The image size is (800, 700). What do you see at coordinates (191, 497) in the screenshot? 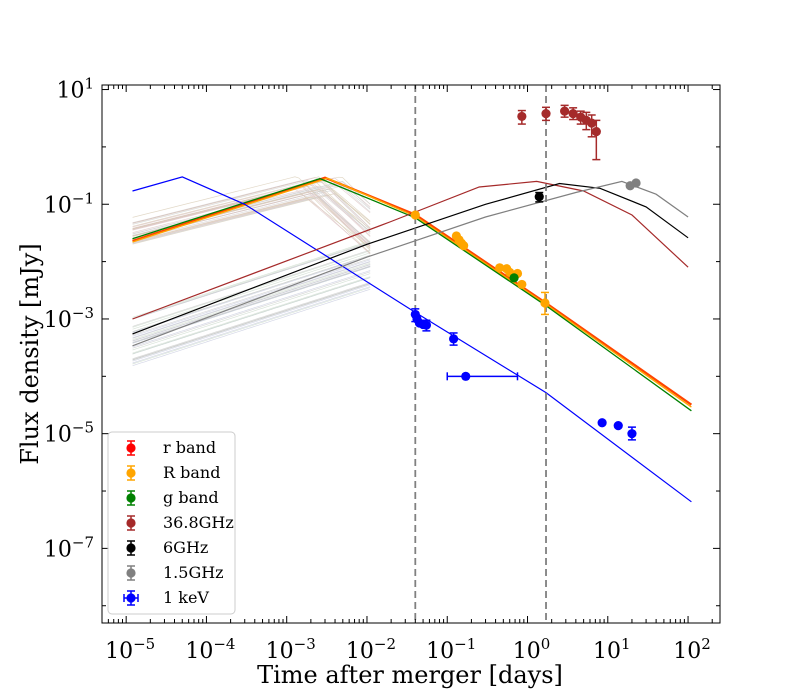
I see `legend-label: g band` at bounding box center [191, 497].